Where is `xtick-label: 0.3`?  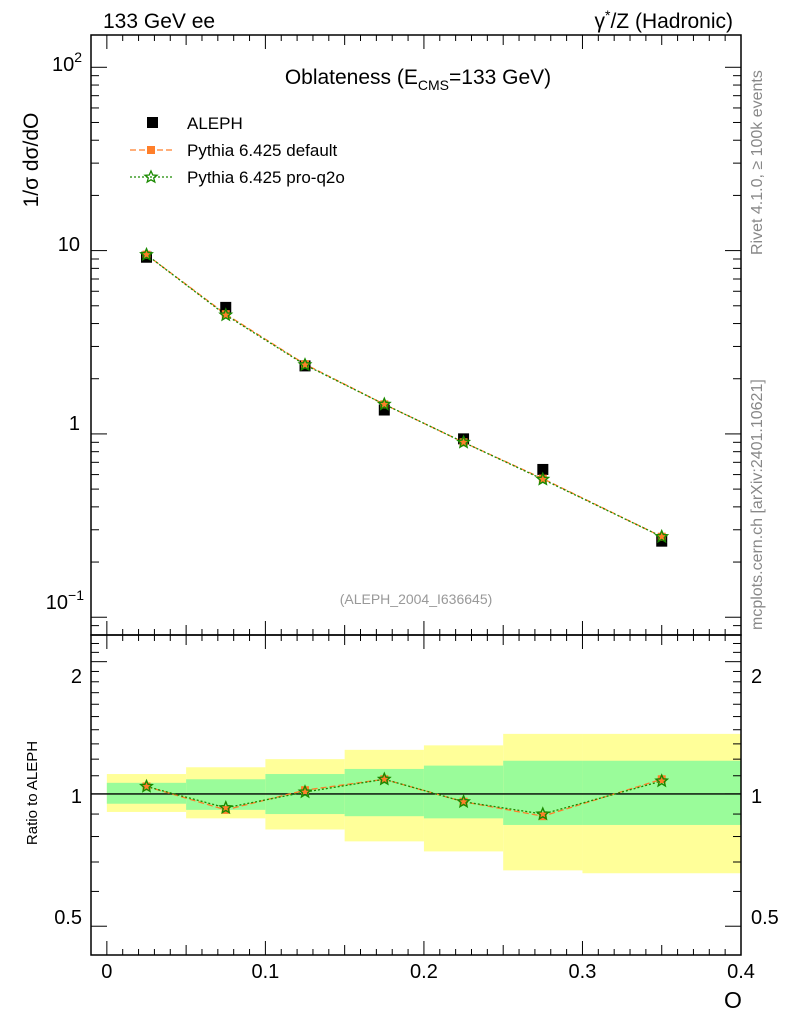
xtick-label: 0.3 is located at coordinates (583, 972).